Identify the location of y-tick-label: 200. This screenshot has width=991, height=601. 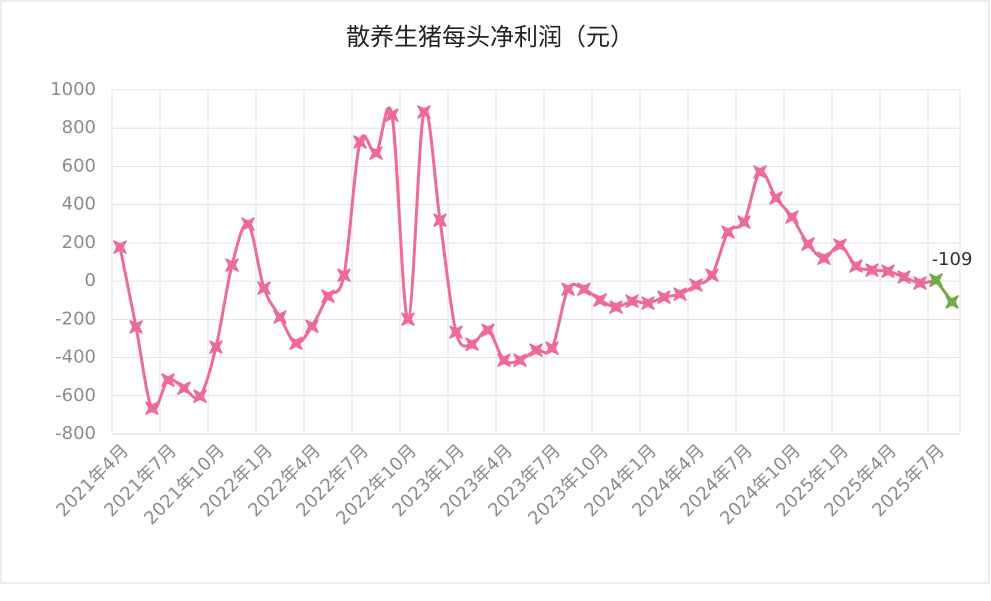
(79, 242).